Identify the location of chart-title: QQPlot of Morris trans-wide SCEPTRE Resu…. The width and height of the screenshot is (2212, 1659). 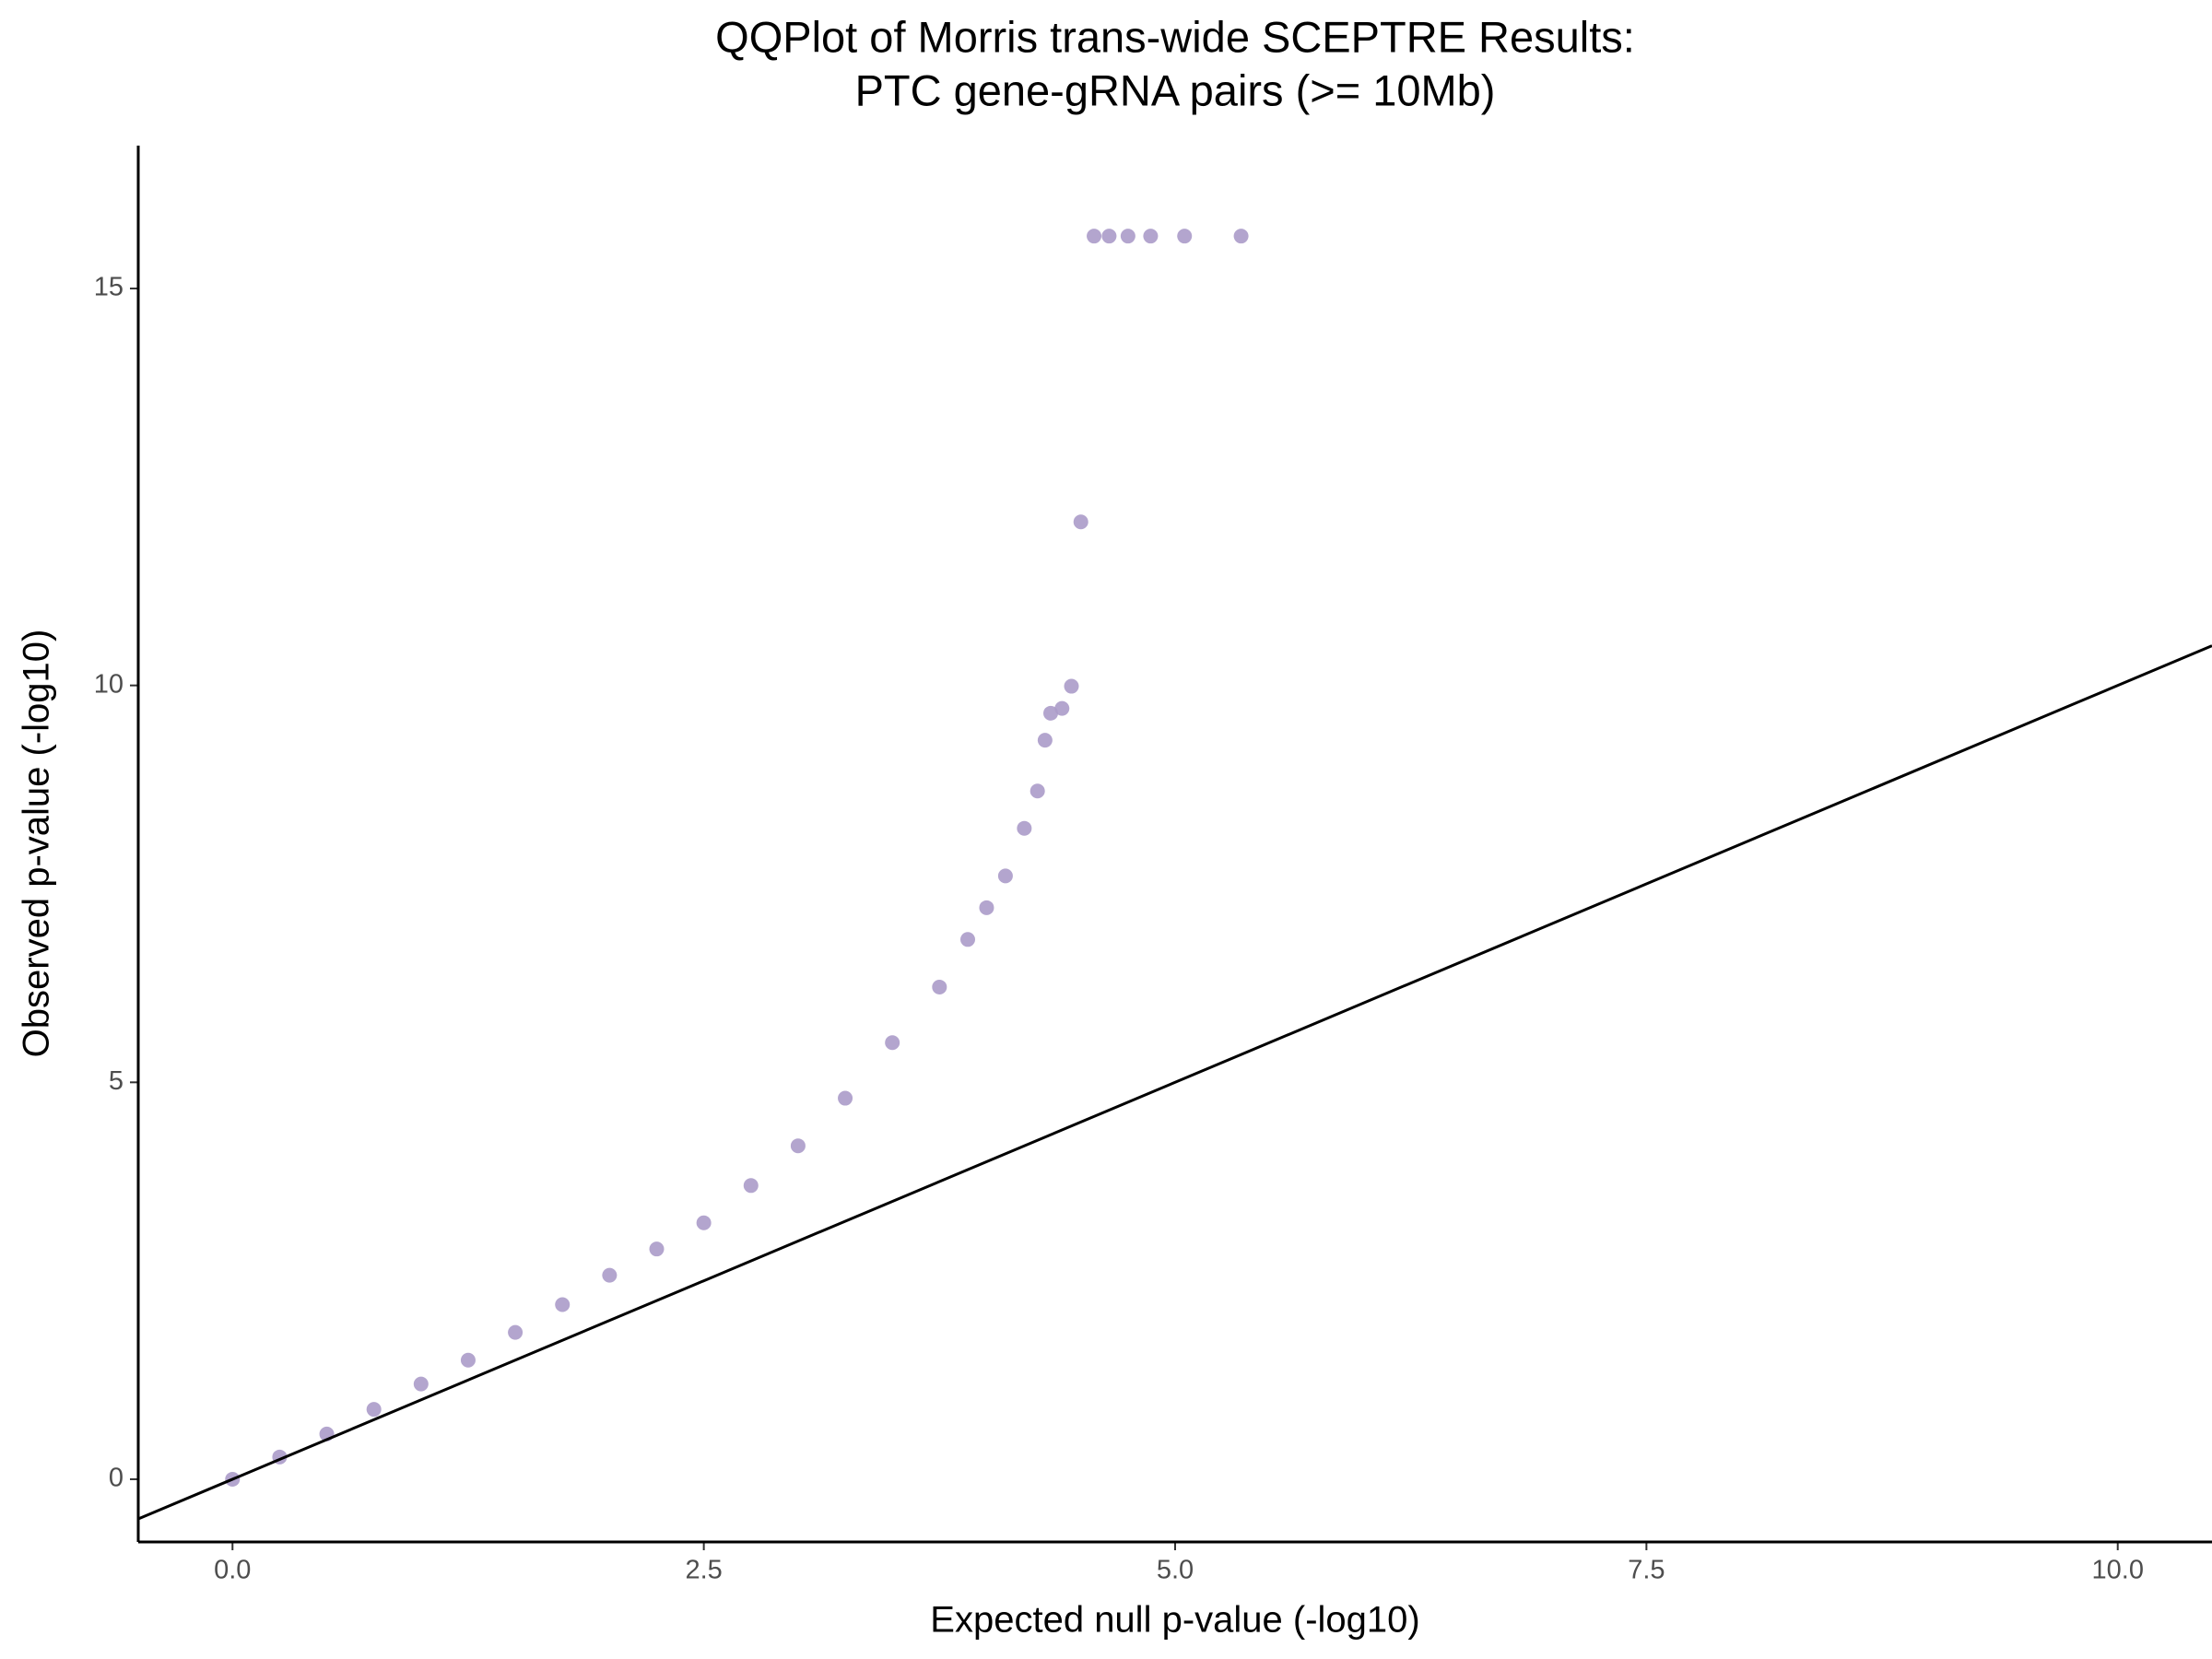
(1175, 36).